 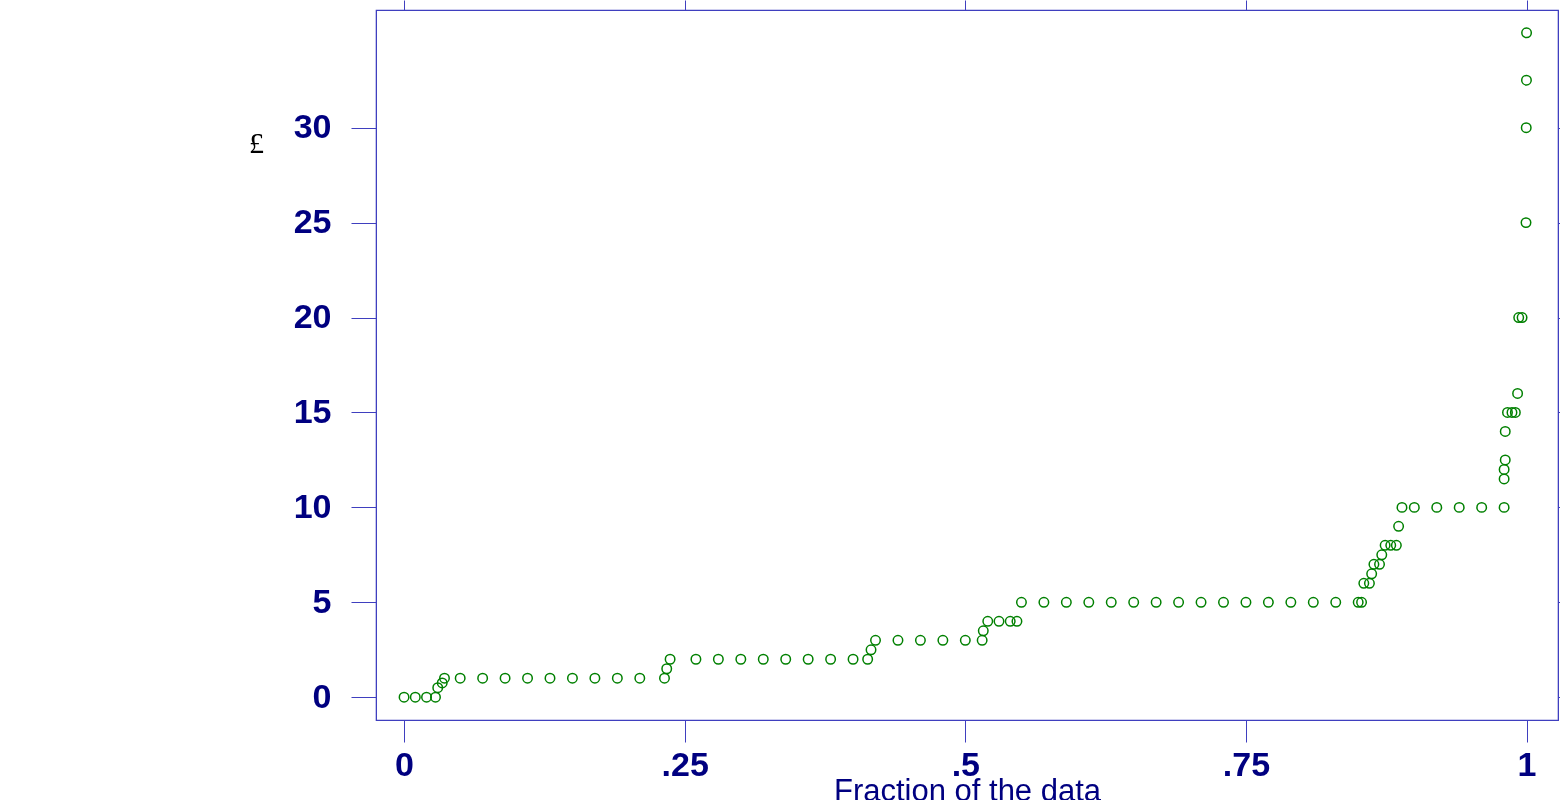 I want to click on y-tick-label: 0, so click(x=322, y=695).